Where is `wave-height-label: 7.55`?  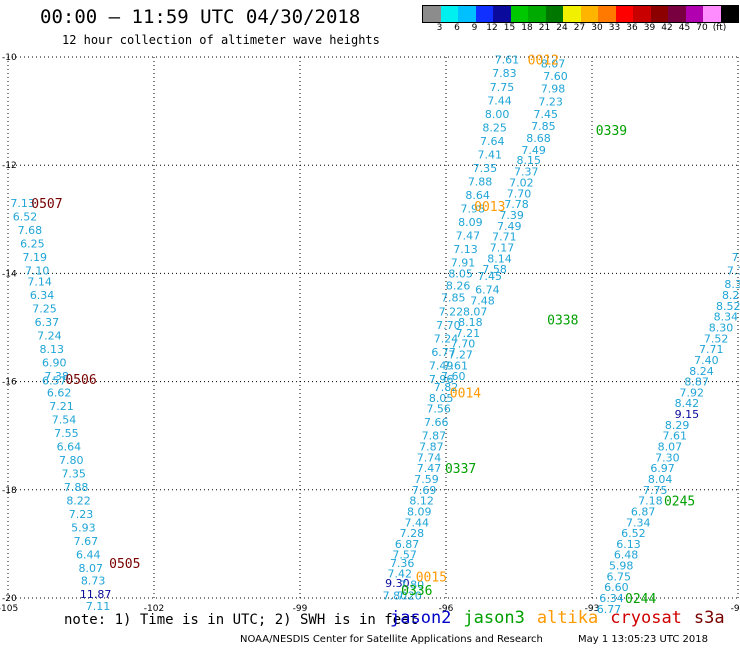 wave-height-label: 7.55 is located at coordinates (66, 433).